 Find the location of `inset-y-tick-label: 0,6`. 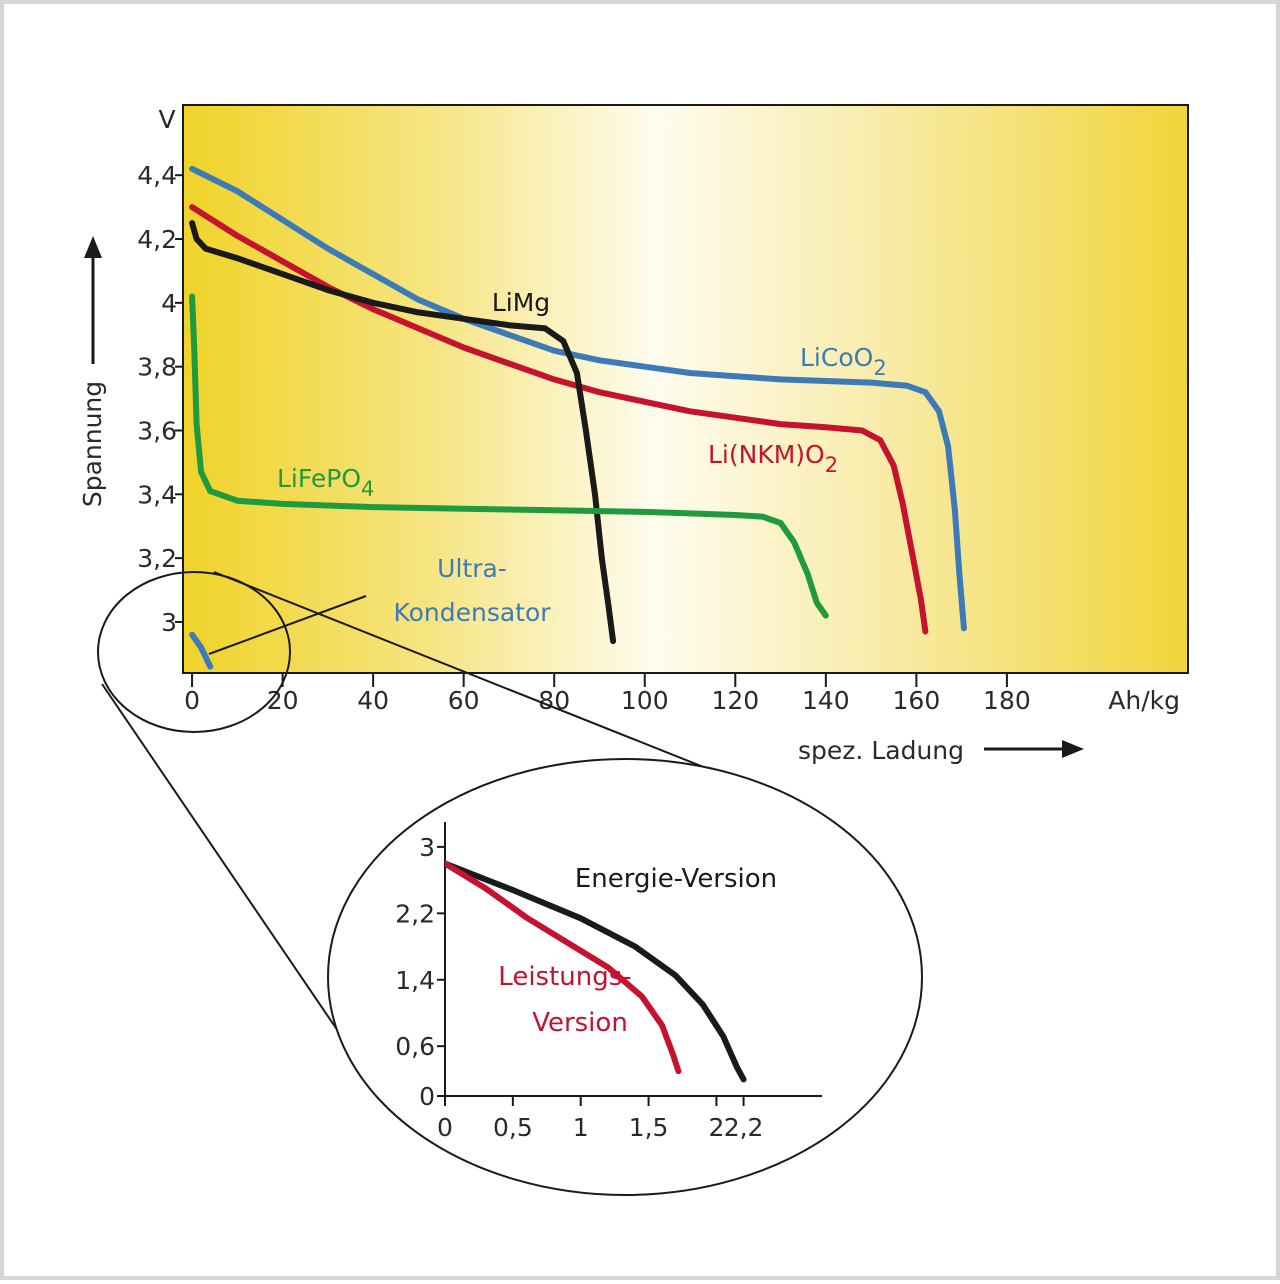

inset-y-tick-label: 0,6 is located at coordinates (415, 1046).